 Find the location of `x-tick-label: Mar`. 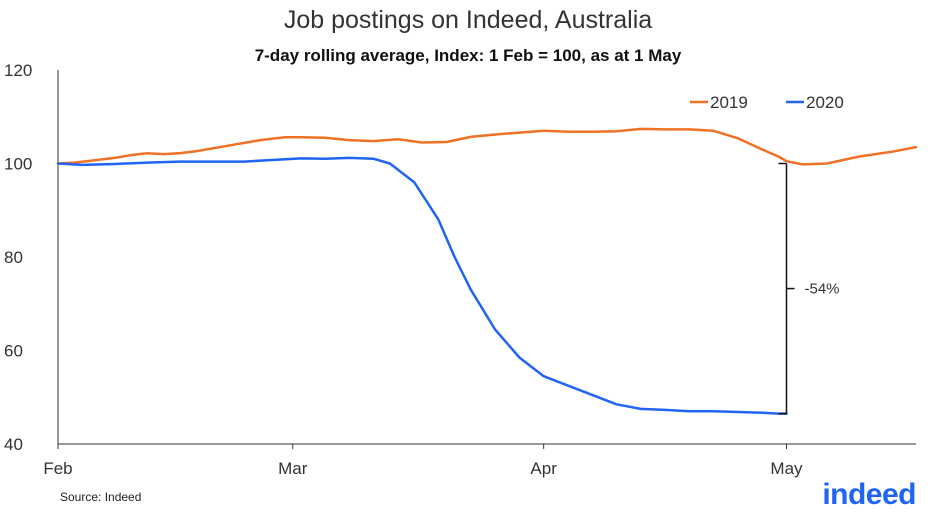

x-tick-label: Mar is located at coordinates (293, 468).